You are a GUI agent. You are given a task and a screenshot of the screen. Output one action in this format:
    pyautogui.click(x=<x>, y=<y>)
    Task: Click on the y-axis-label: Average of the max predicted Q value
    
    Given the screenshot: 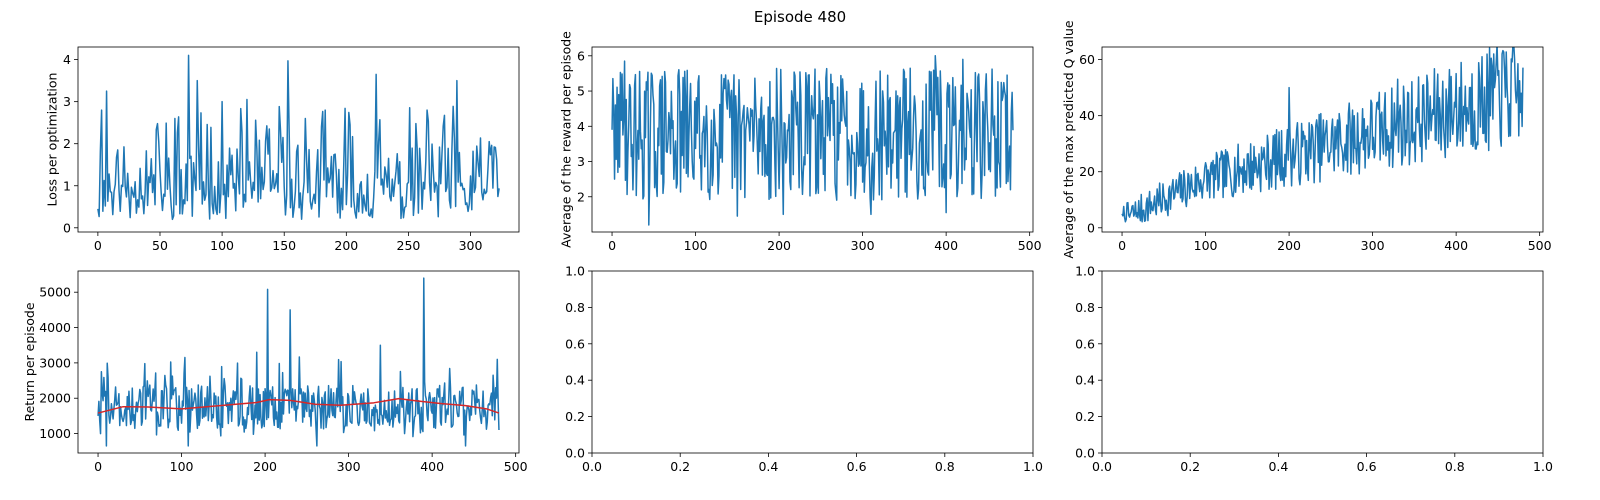 What is the action you would take?
    pyautogui.click(x=1068, y=139)
    